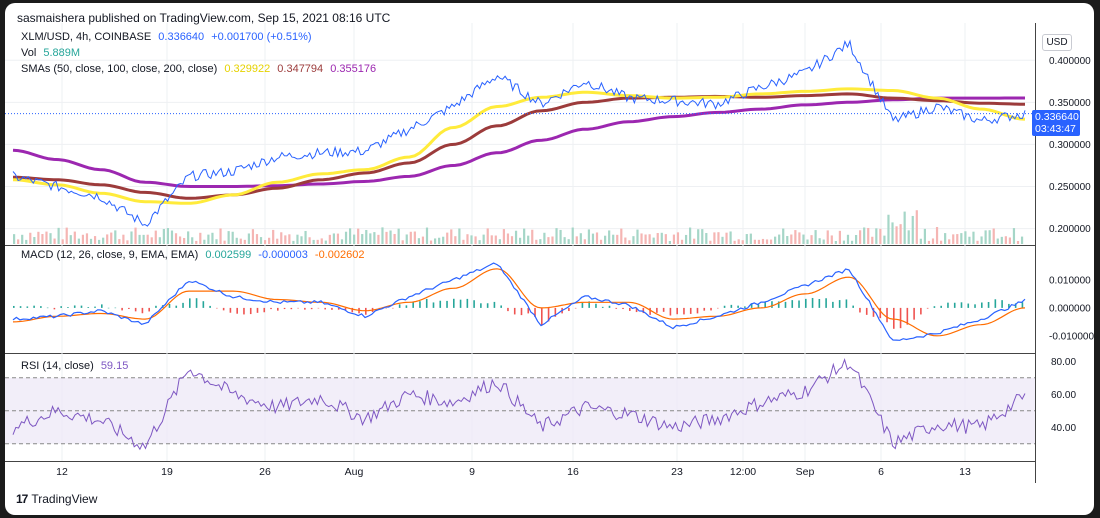 The width and height of the screenshot is (1100, 518). I want to click on price-tick-label: 0.250000, so click(1070, 187).